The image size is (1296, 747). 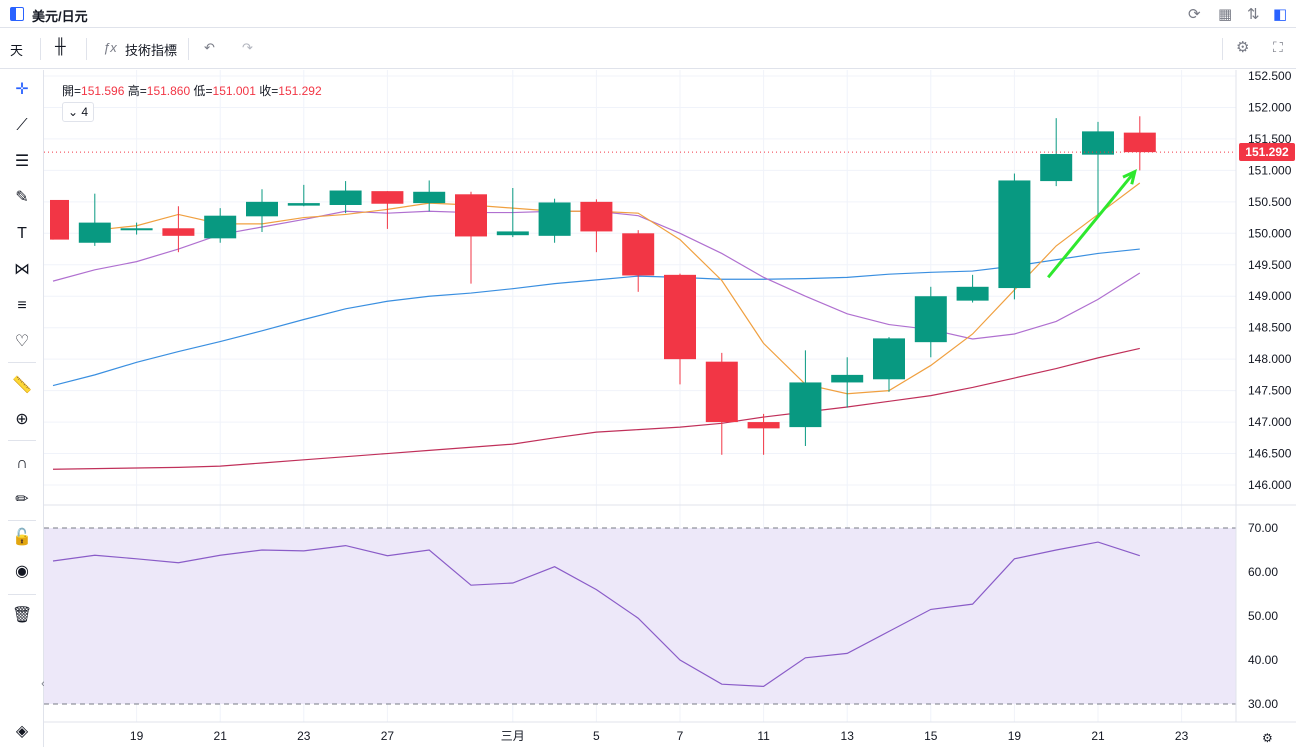 What do you see at coordinates (1253, 14) in the screenshot?
I see `compare-arrows-icon: ⇅` at bounding box center [1253, 14].